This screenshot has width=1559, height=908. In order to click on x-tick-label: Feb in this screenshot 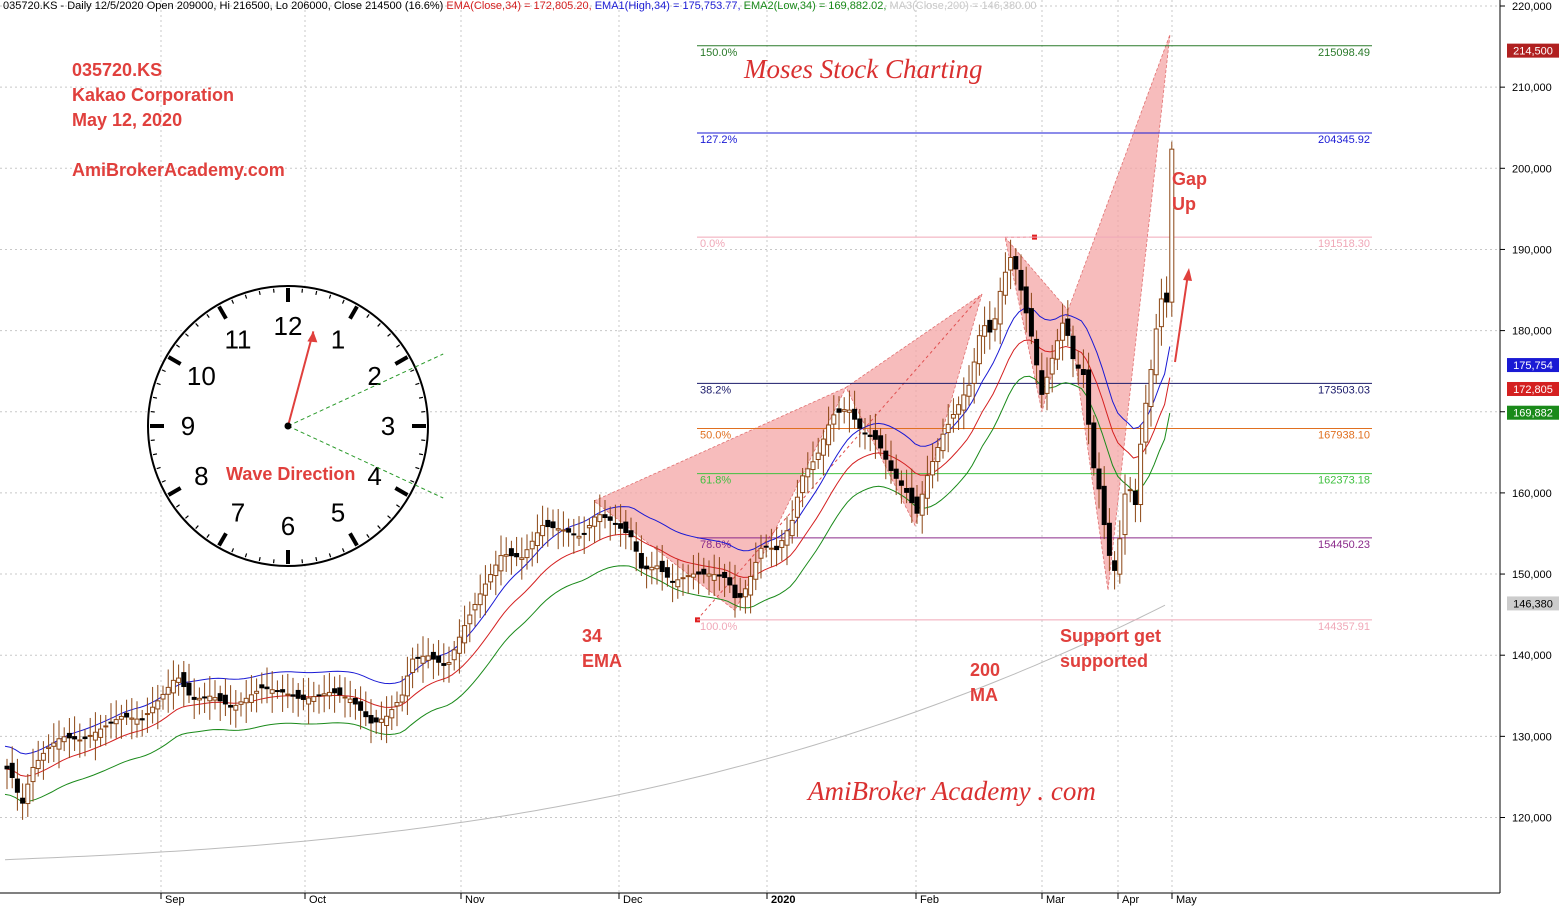, I will do `click(929, 900)`.